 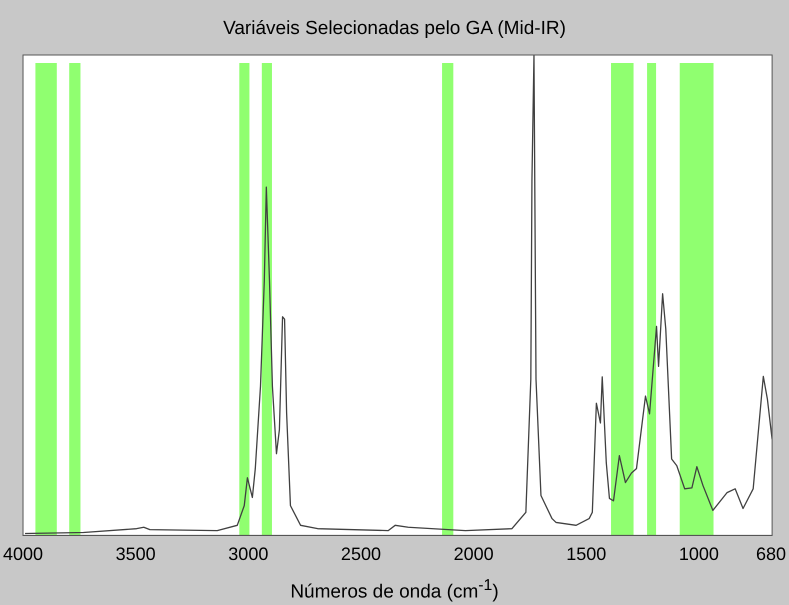 What do you see at coordinates (248, 554) in the screenshot?
I see `x-tick-label: 3000` at bounding box center [248, 554].